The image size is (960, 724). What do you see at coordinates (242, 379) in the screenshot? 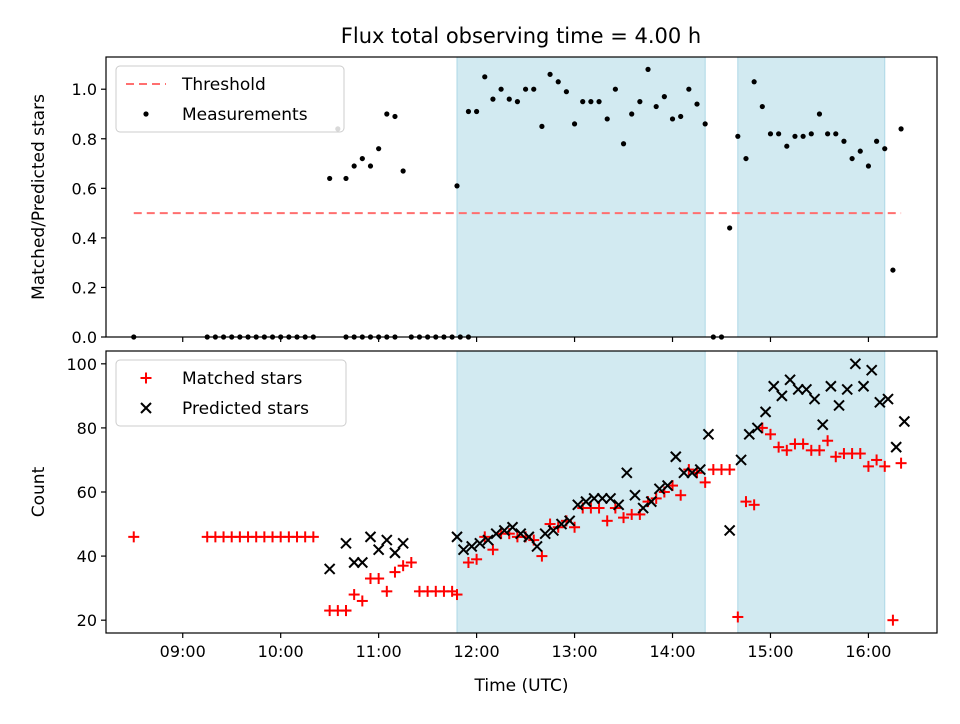
I see `legend-label: Matched stars` at bounding box center [242, 379].